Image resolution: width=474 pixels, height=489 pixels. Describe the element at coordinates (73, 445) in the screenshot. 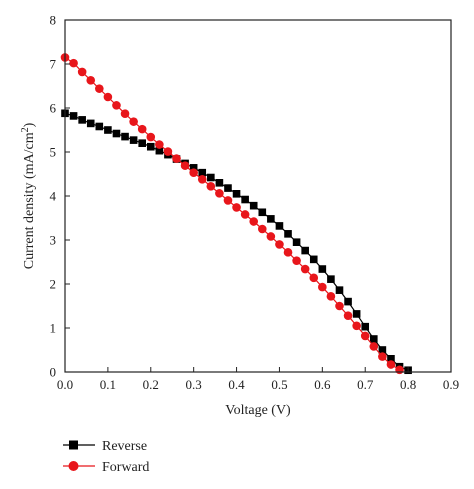

I see `legend-reverse-marker` at that location.